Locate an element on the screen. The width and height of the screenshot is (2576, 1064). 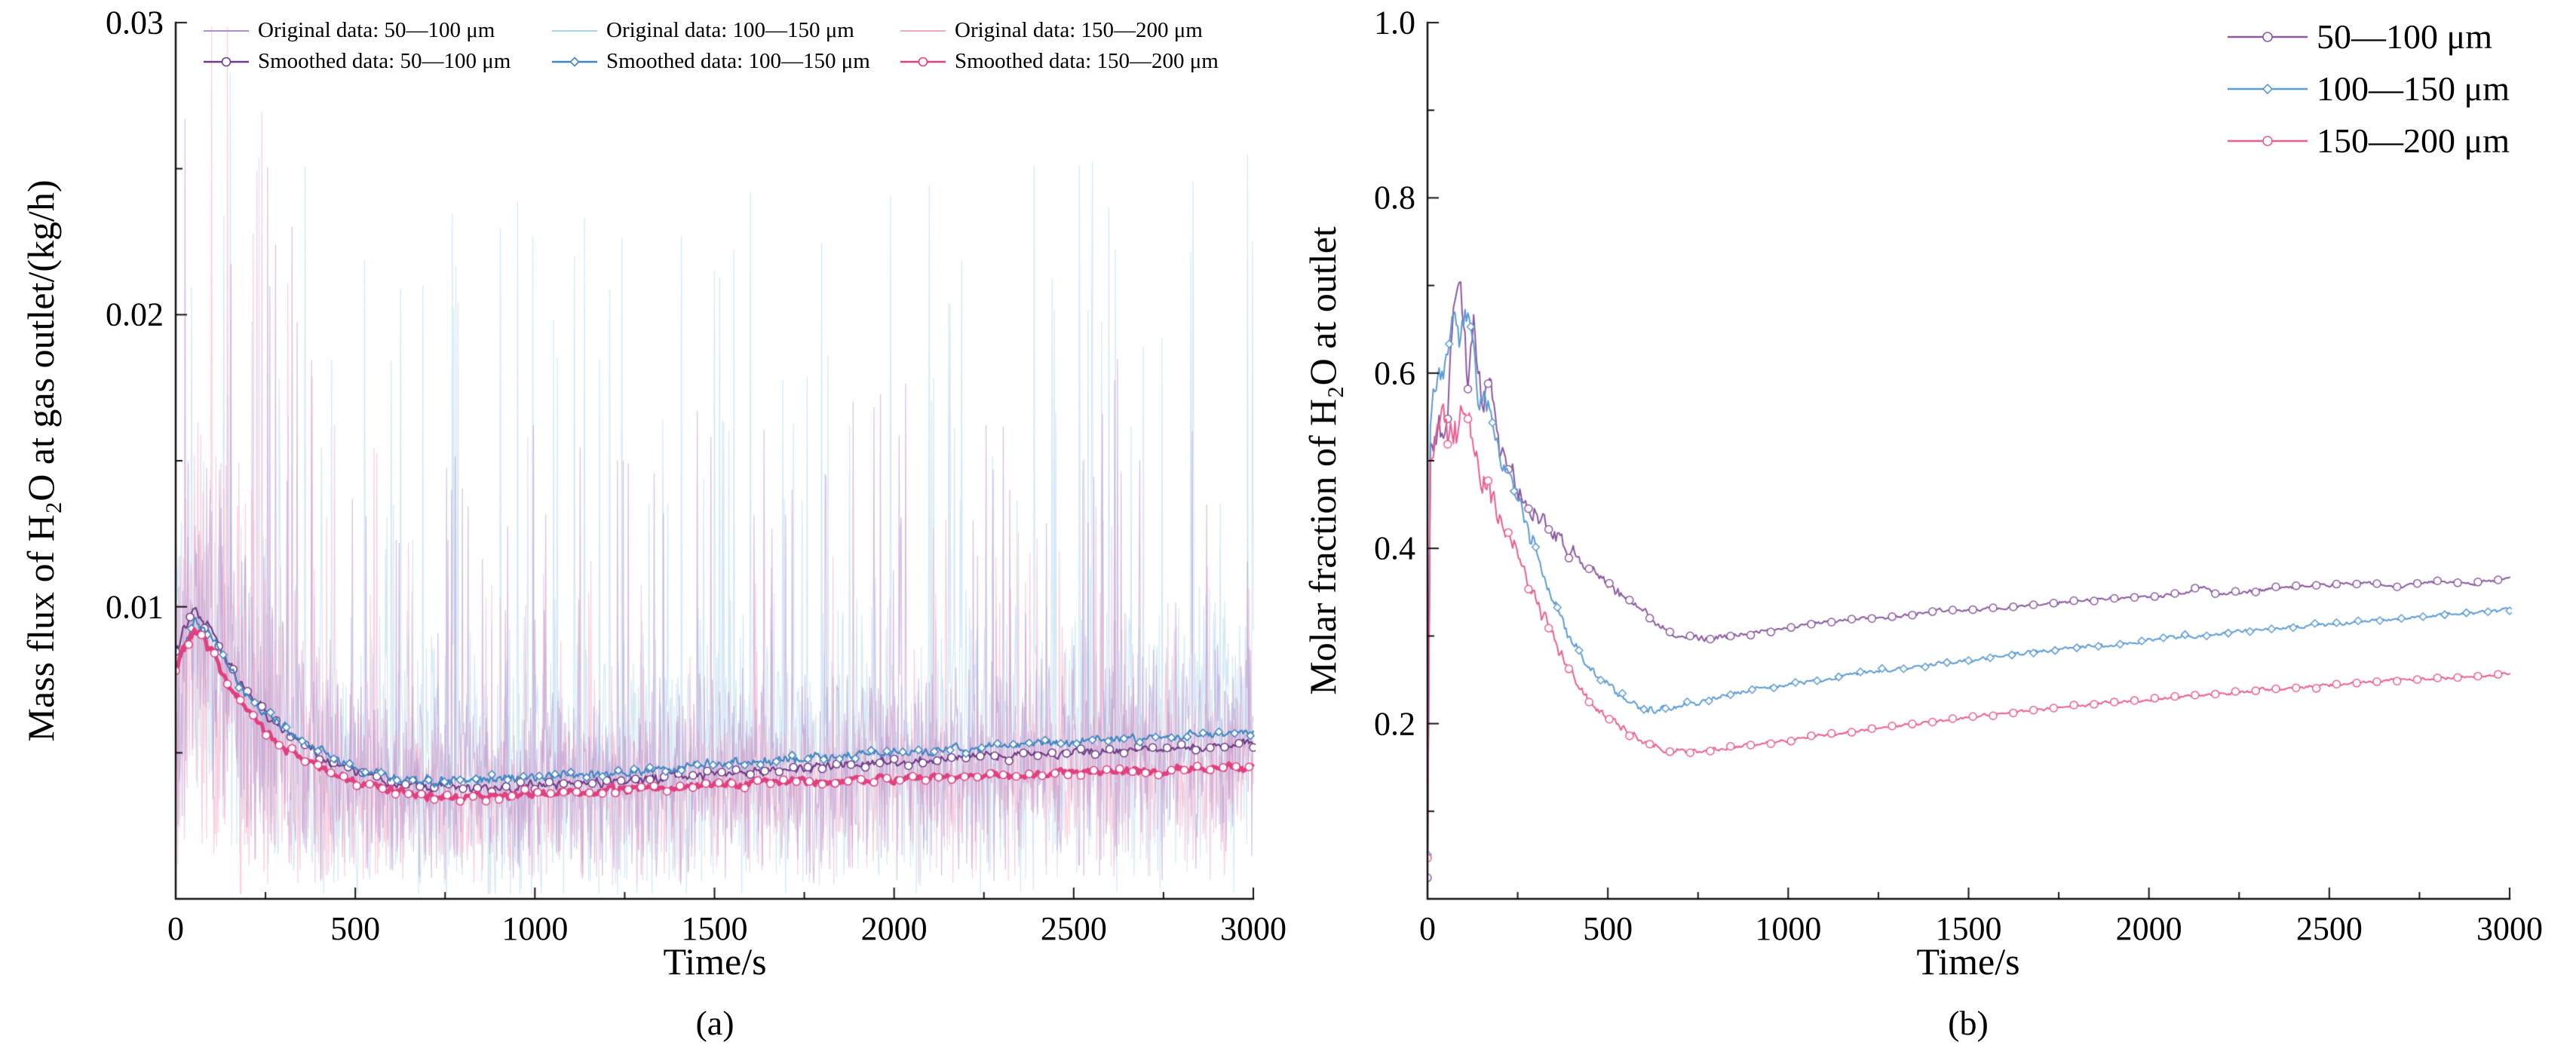
legend-label: Smoothed data: 100—150 μm is located at coordinates (738, 61).